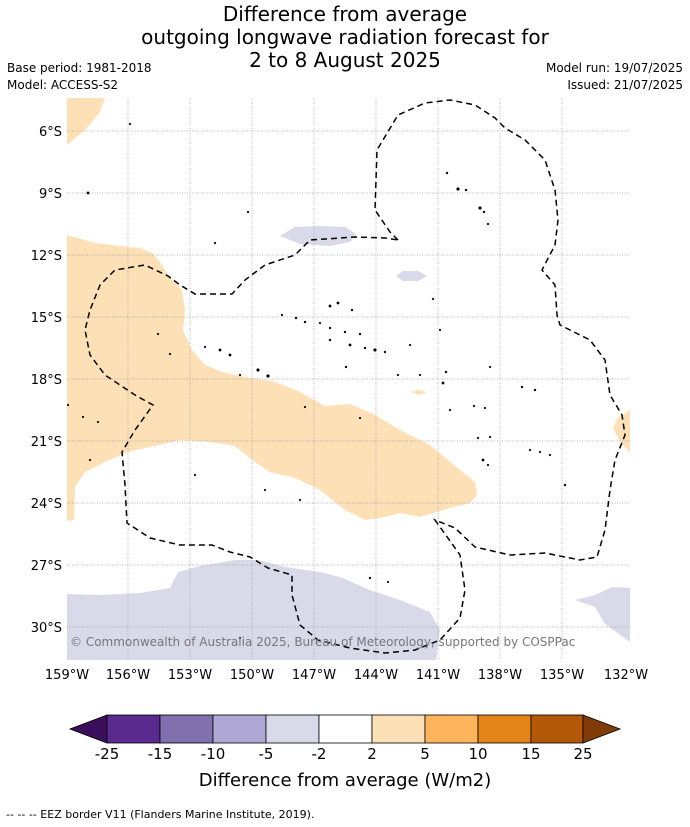 The height and width of the screenshot is (827, 690). I want to click on colorbar-min-extension, so click(88, 729).